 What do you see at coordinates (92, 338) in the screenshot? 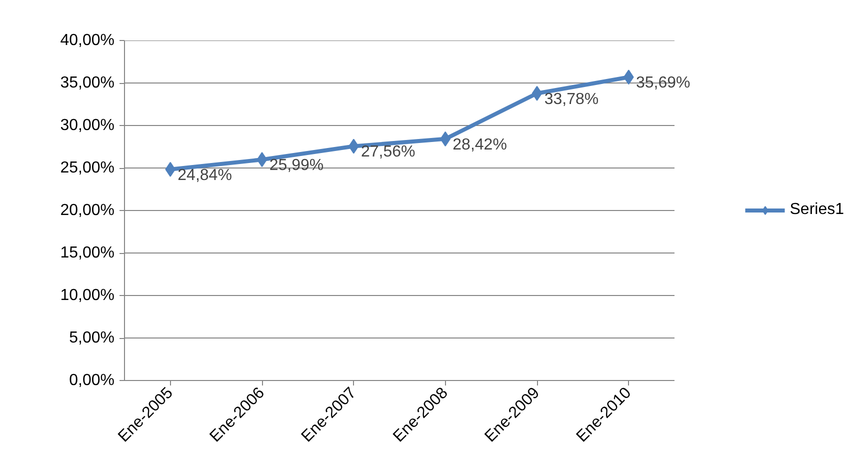
I see `y-tick-label: 5,00%` at bounding box center [92, 338].